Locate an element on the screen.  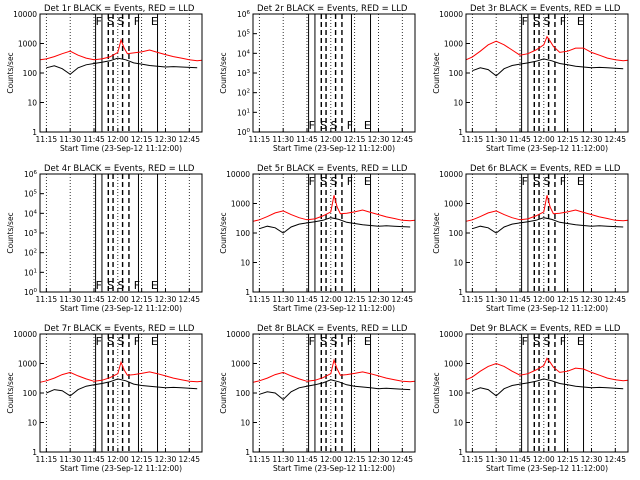
y-tick-label: 102 is located at coordinates (243, 93).